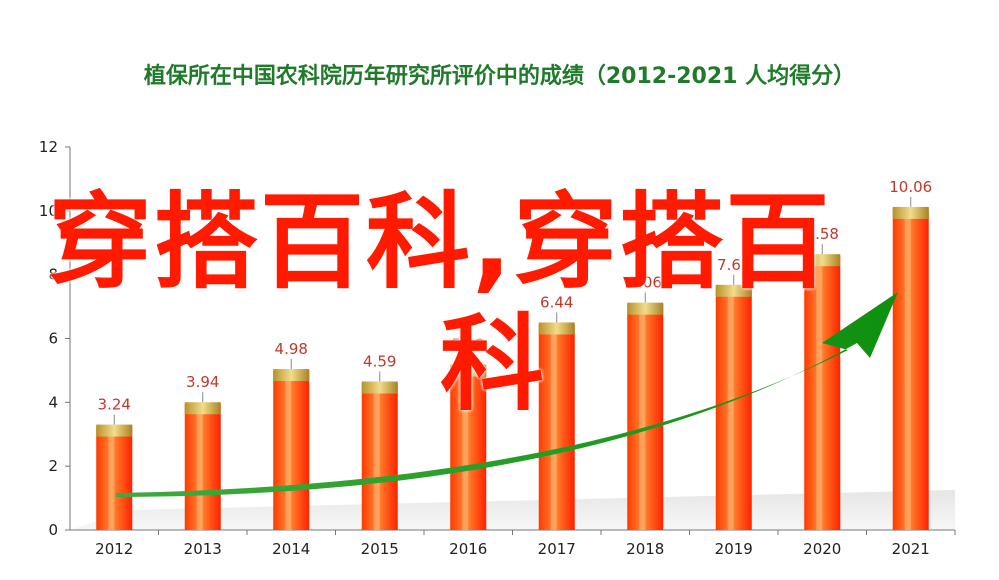 Image resolution: width=999 pixels, height=580 pixels. What do you see at coordinates (822, 234) in the screenshot?
I see `value-label: 8.58` at bounding box center [822, 234].